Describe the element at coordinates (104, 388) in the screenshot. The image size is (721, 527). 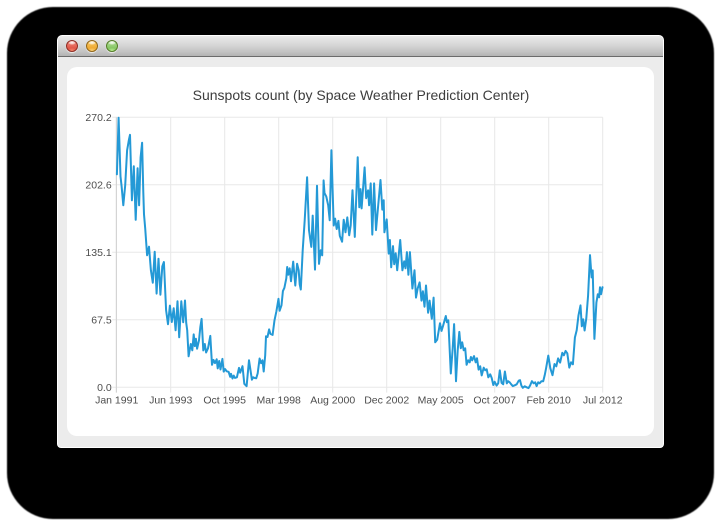
I see `svg-text: 0.0` at that location.